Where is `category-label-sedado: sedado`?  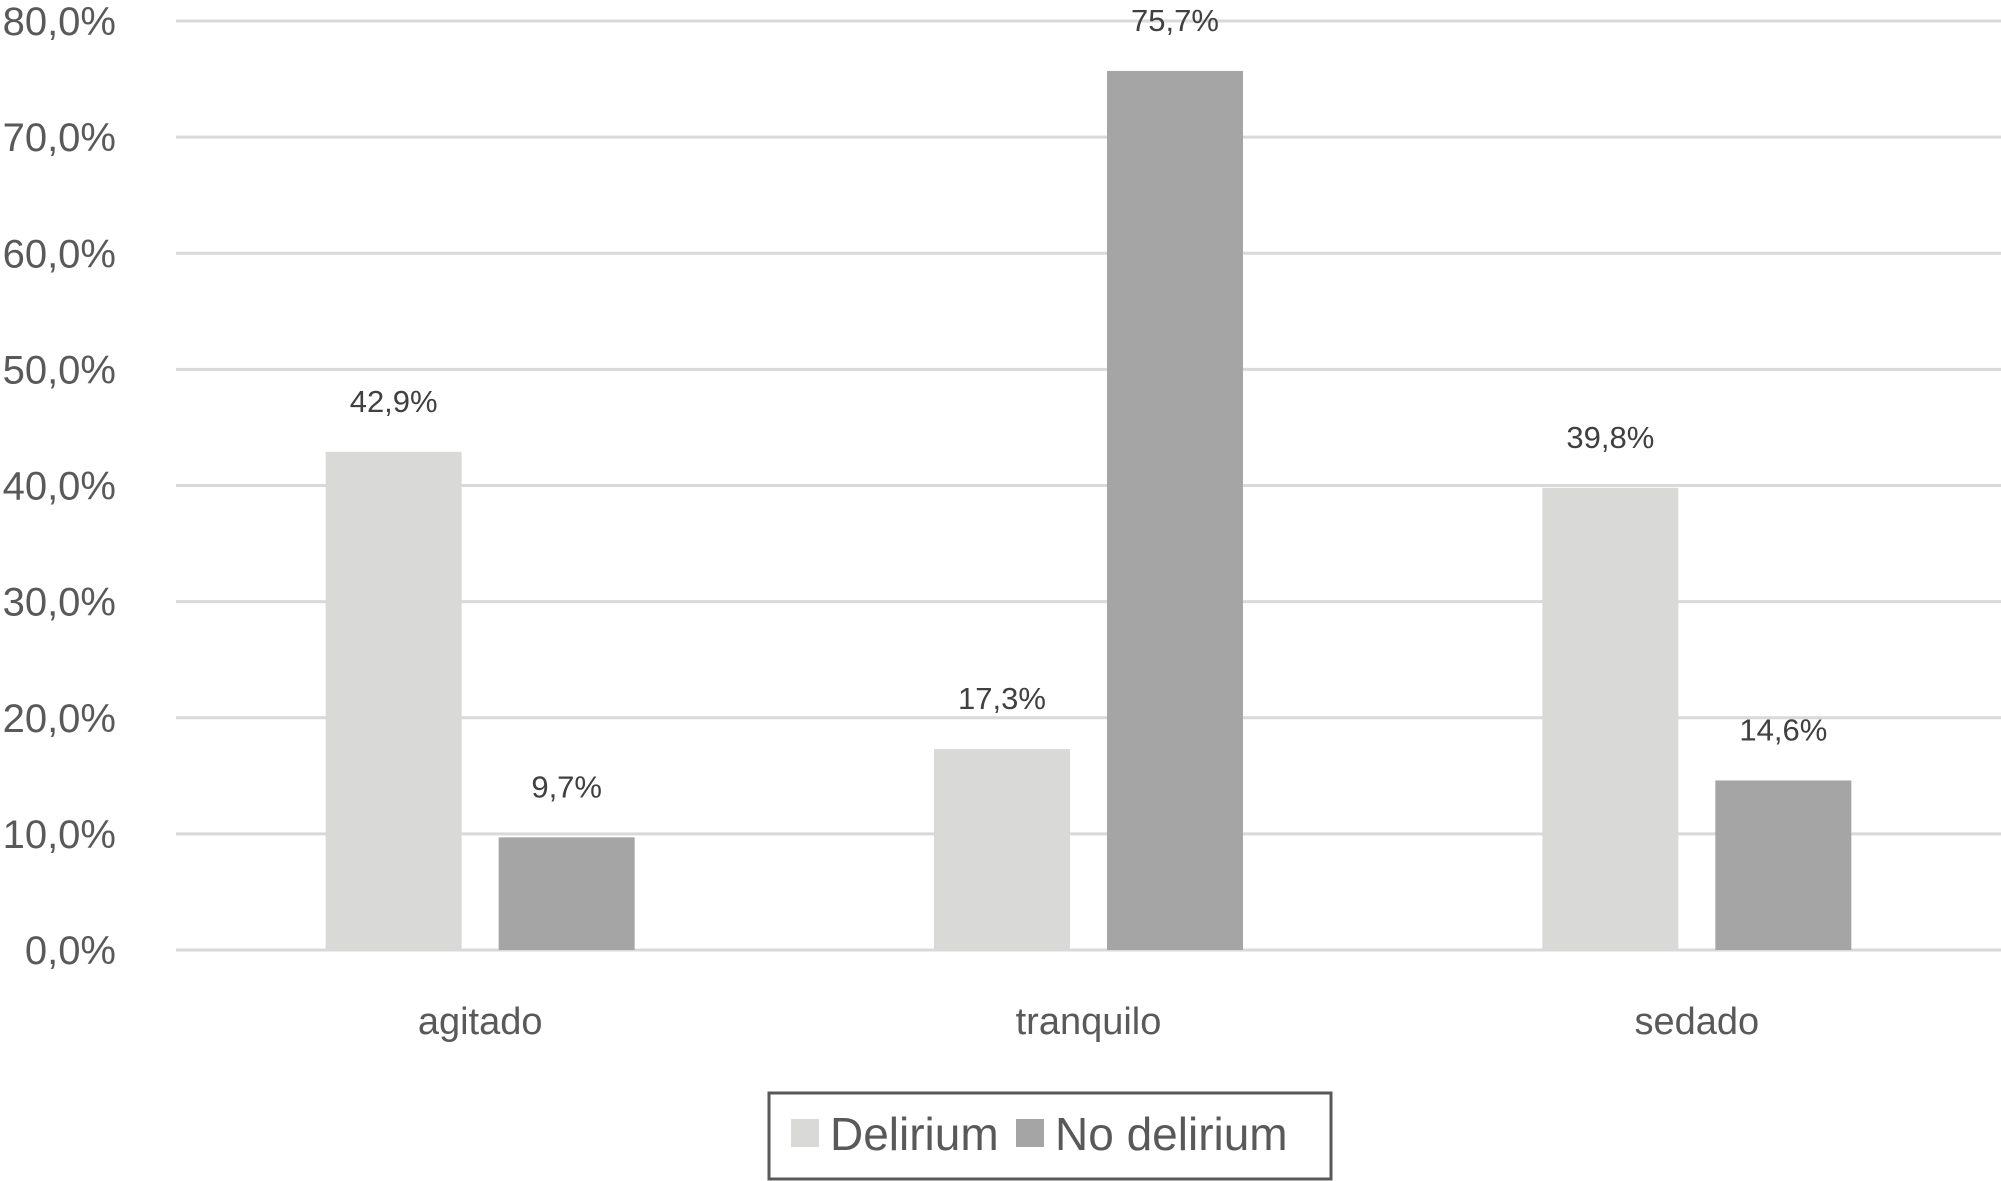
category-label-sedado: sedado is located at coordinates (1696, 1022).